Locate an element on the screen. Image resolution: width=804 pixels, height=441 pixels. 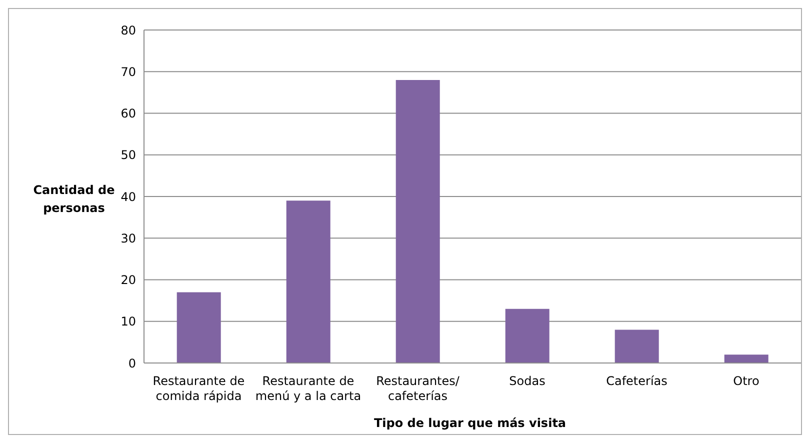
y-tick-label: 80 is located at coordinates (128, 30).